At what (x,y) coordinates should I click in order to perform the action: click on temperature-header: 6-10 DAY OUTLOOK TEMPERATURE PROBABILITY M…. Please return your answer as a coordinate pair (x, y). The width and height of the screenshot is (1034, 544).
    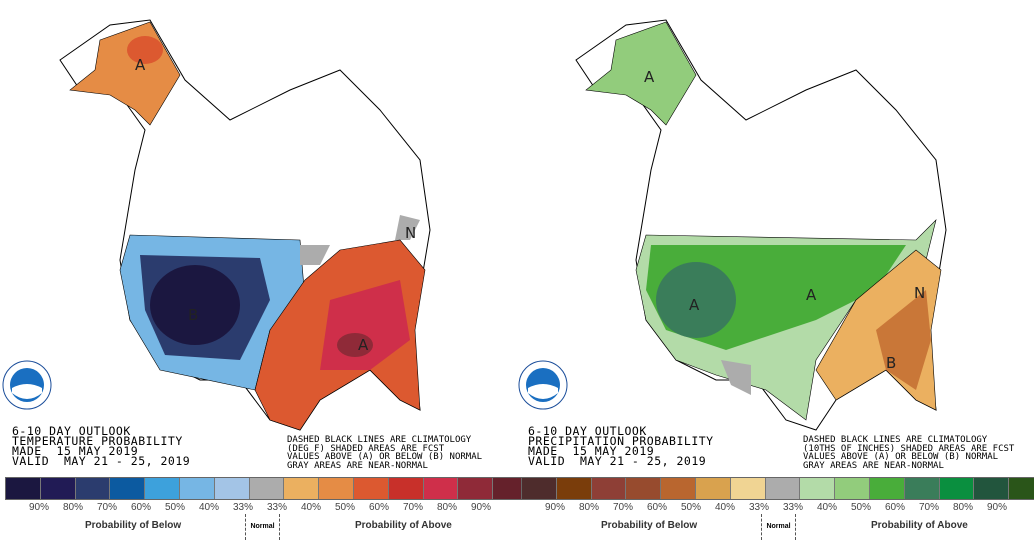
    Looking at the image, I should click on (101, 446).